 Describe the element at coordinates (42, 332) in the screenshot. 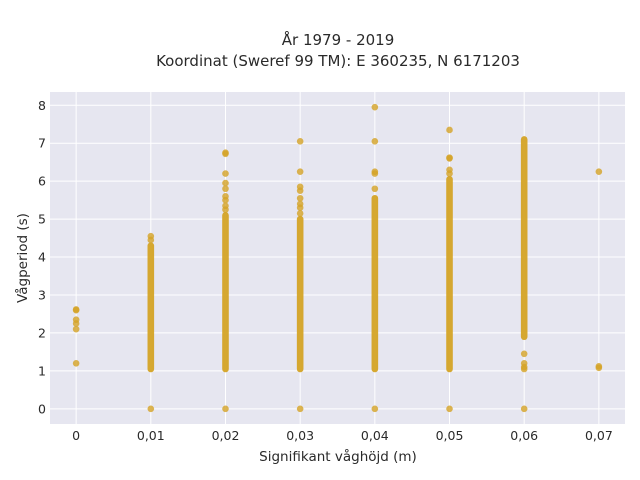

I see `y-tick-label: 2` at that location.